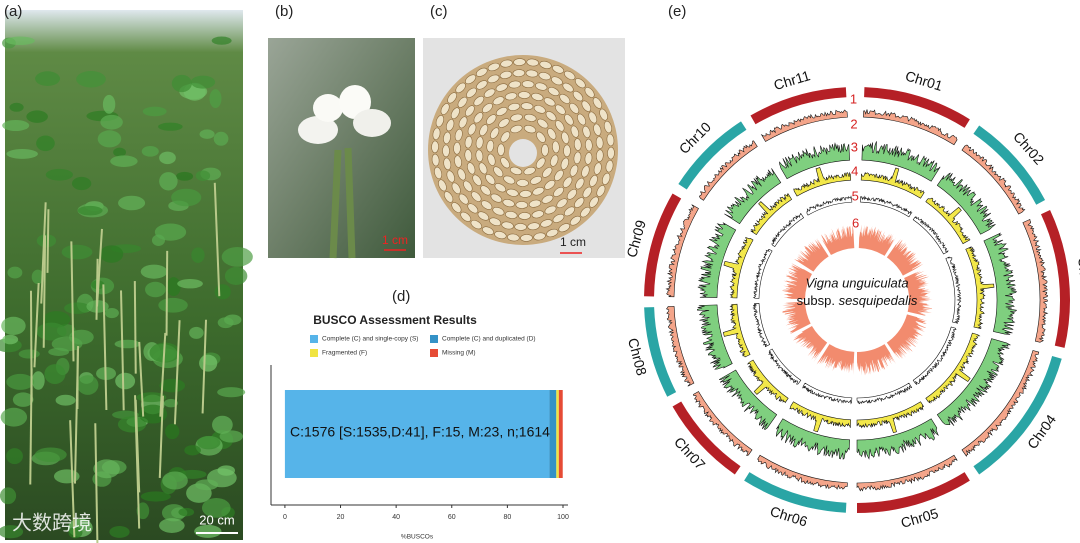  What do you see at coordinates (459, 353) in the screenshot?
I see `legend-label: Missing (M)` at bounding box center [459, 353].